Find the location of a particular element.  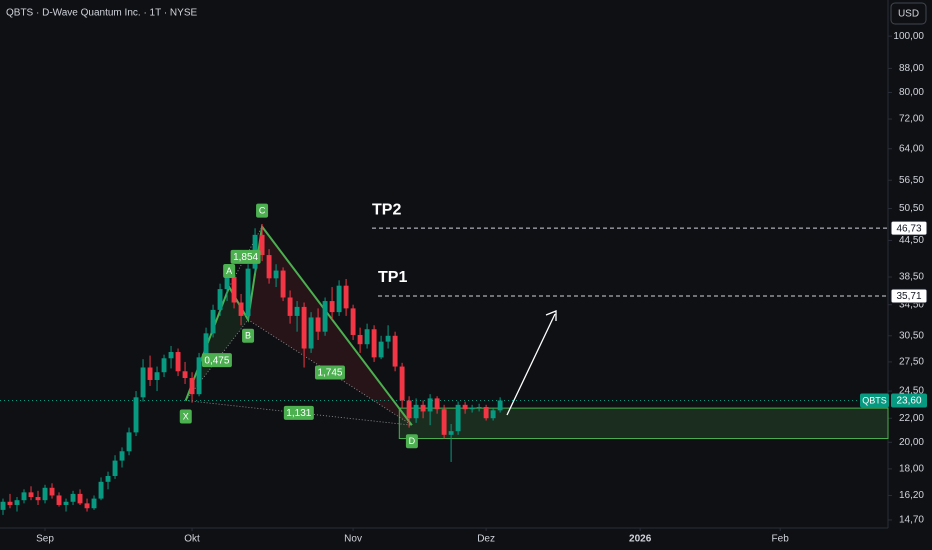

y-tick-label: 72,00 is located at coordinates (911, 119).